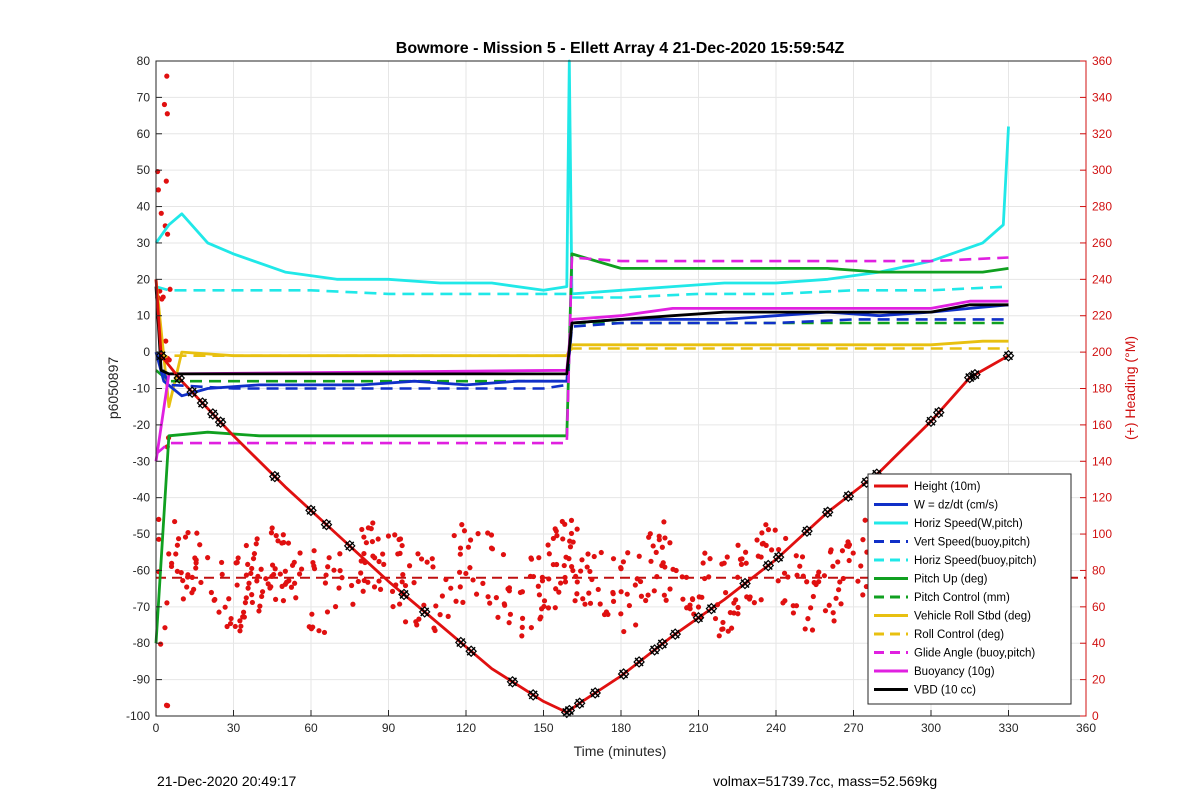 Image resolution: width=1200 pixels, height=804 pixels. Describe the element at coordinates (227, 781) in the screenshot. I see `footer-timestamp: 21-Dec-2020 20:49:17` at that location.